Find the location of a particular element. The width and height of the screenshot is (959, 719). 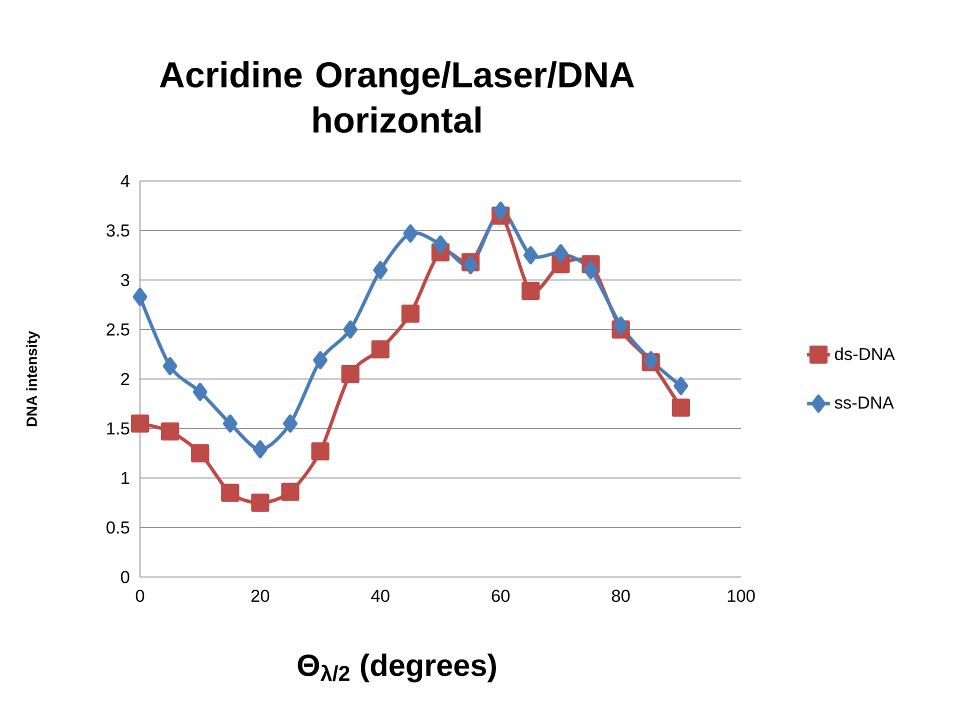

y-axis-title: DNA intensity is located at coordinates (33, 378).